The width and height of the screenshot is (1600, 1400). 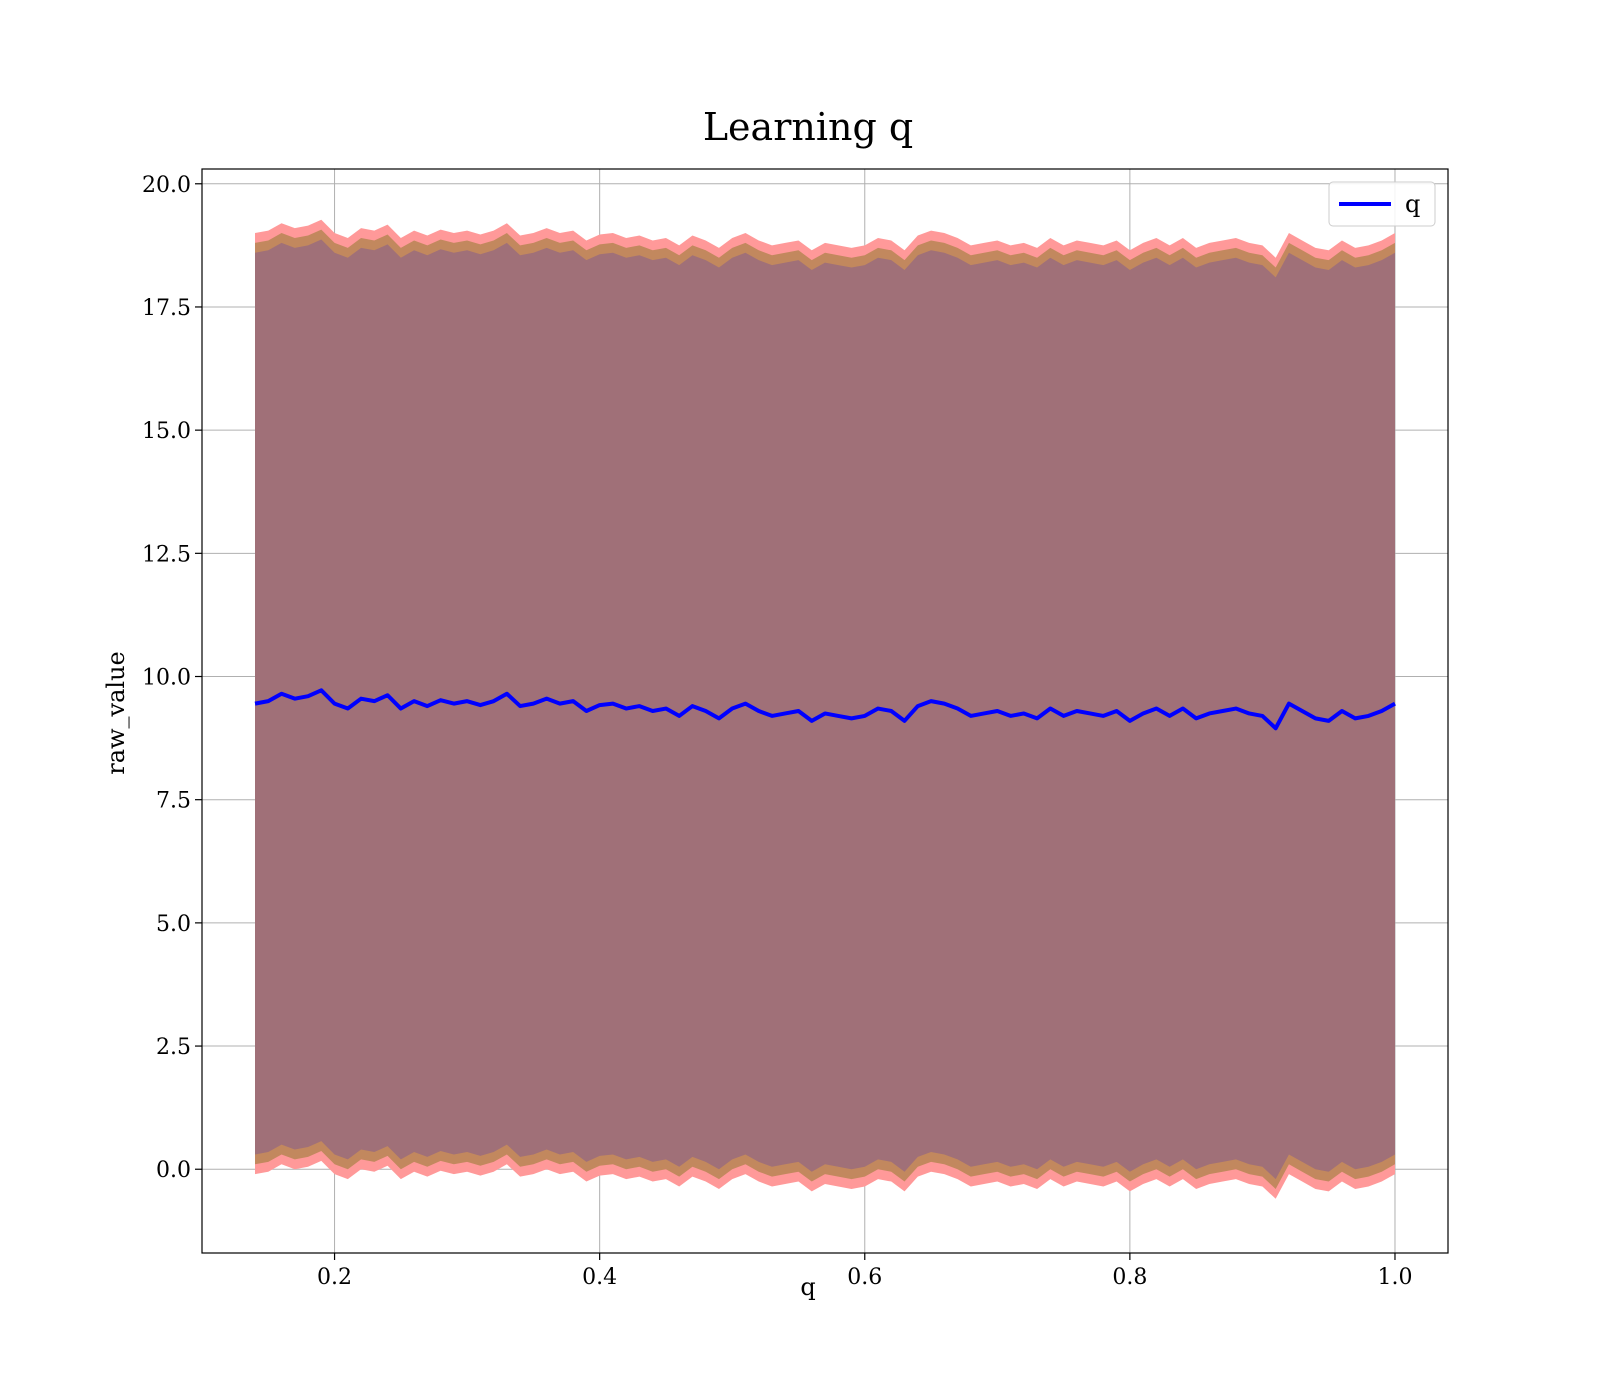 I want to click on series-lines, so click(x=825, y=709).